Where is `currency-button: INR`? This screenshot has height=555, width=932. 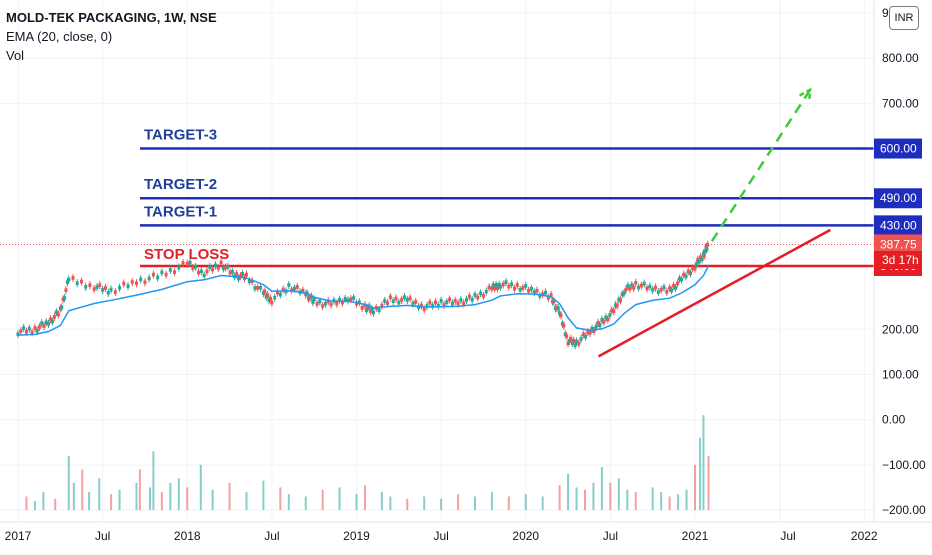
currency-button: INR is located at coordinates (904, 18).